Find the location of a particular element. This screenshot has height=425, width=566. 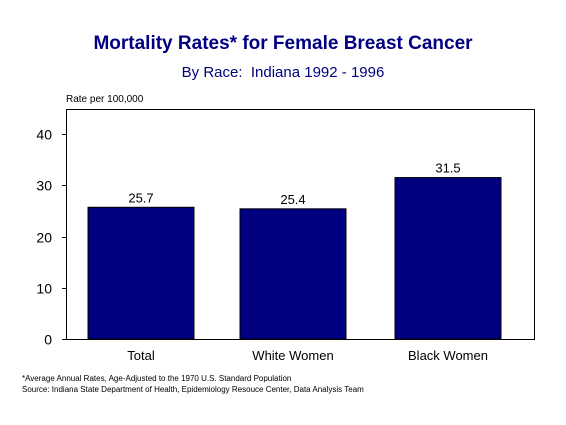

y-tick-label: 30 is located at coordinates (44, 186).